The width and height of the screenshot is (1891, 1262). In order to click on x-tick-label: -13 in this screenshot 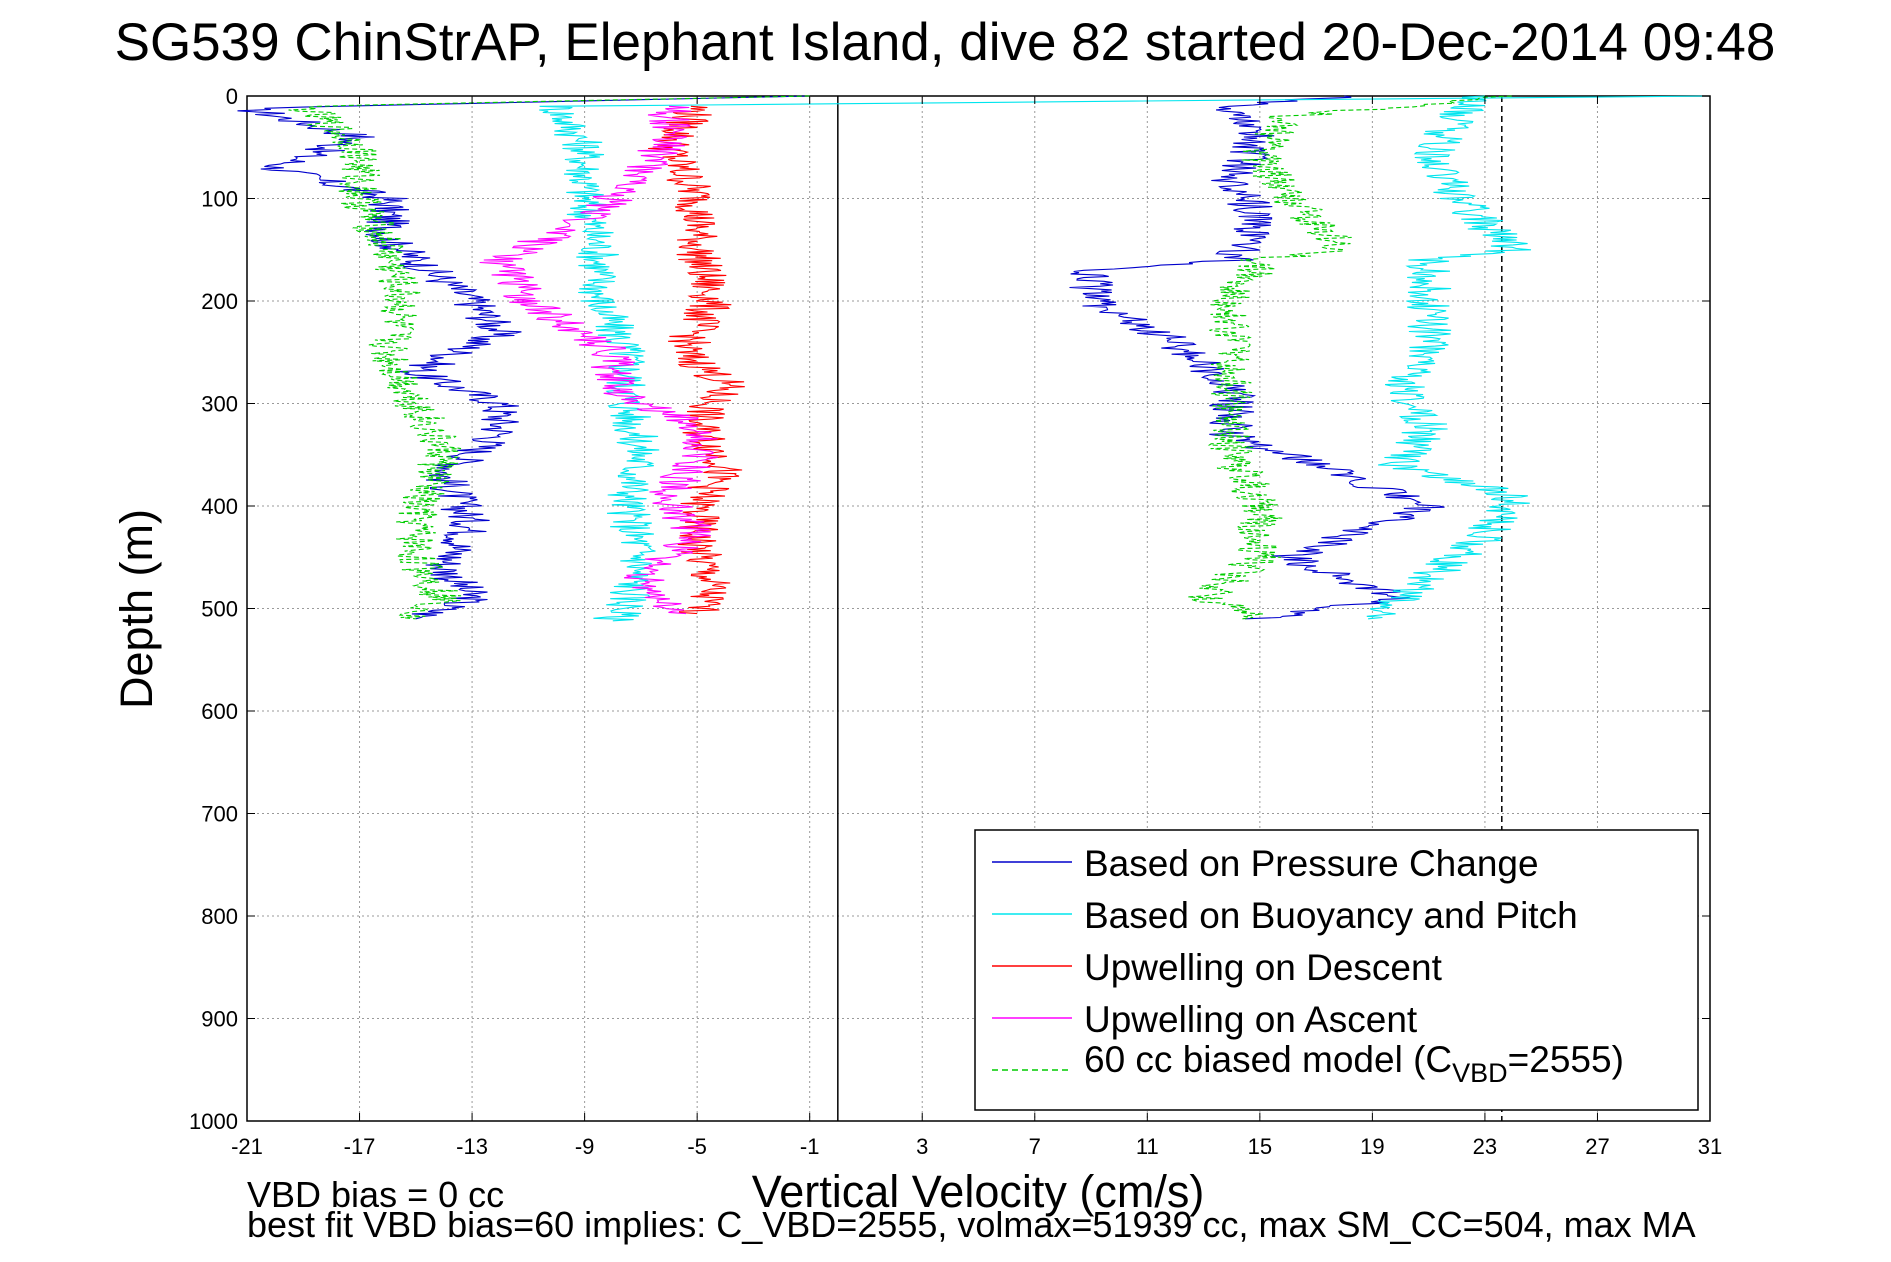, I will do `click(472, 1146)`.